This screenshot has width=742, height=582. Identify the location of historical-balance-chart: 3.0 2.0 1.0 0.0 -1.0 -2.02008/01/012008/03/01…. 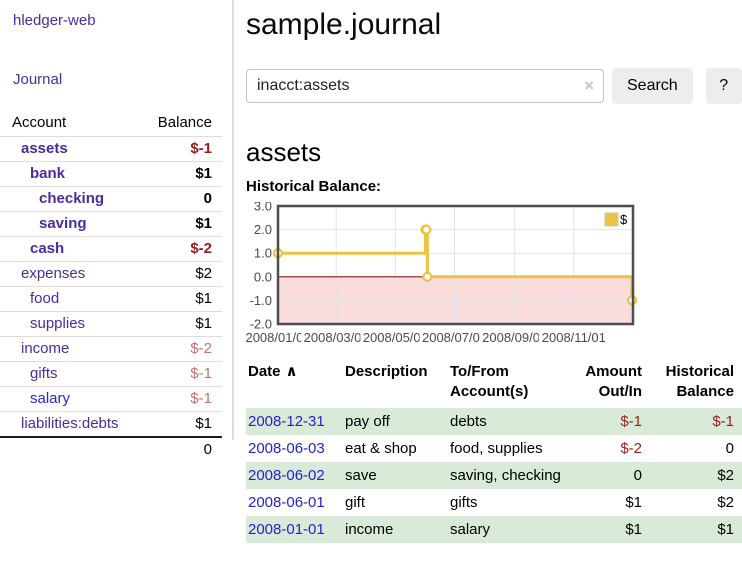
(442, 273).